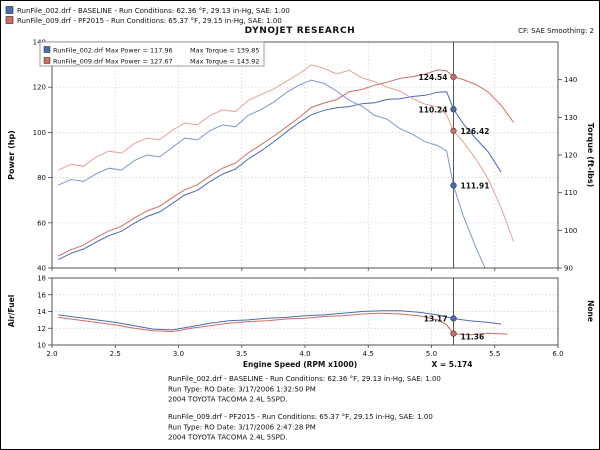 The image size is (600, 450). I want to click on run2-type-date: Run Type: RO Date: 3/17/2006 2:47:28 PM, so click(242, 428).